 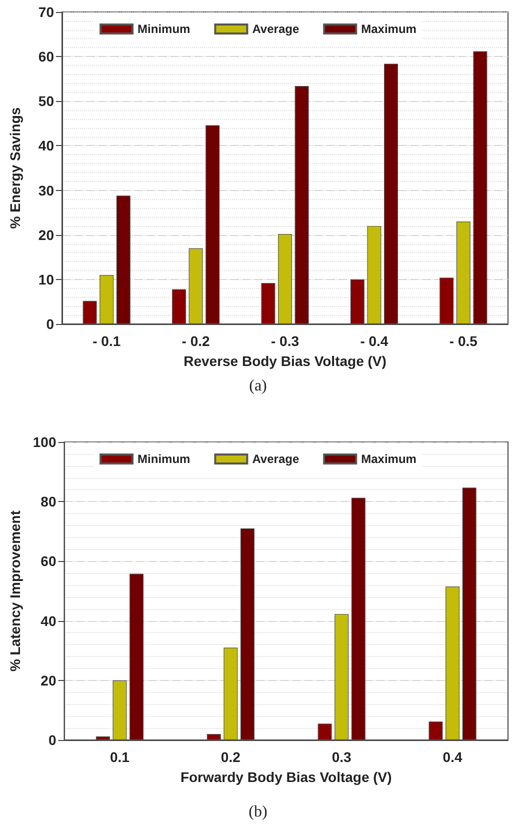 What do you see at coordinates (342, 757) in the screenshot?
I see `x-tick-label: 0.3` at bounding box center [342, 757].